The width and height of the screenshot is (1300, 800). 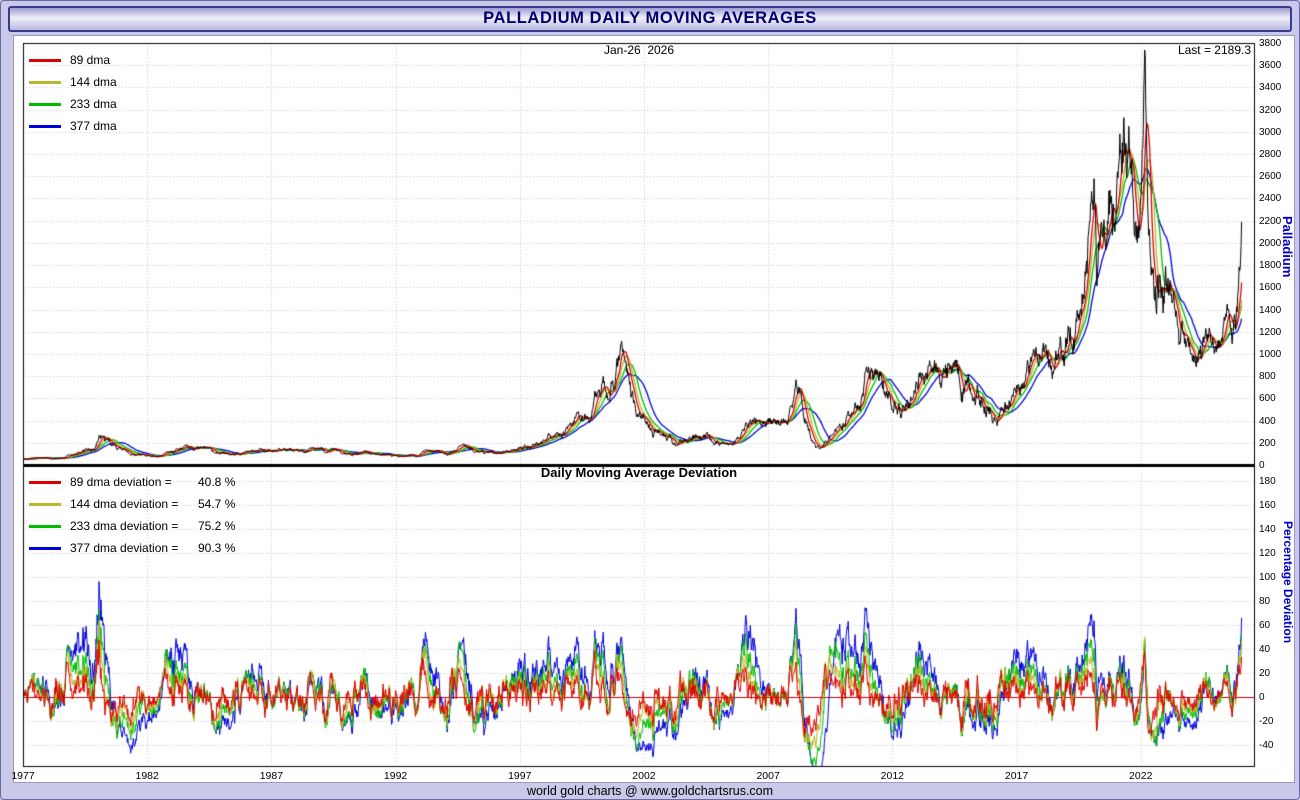 I want to click on y-axis-tick-label: 180, so click(x=1267, y=481).